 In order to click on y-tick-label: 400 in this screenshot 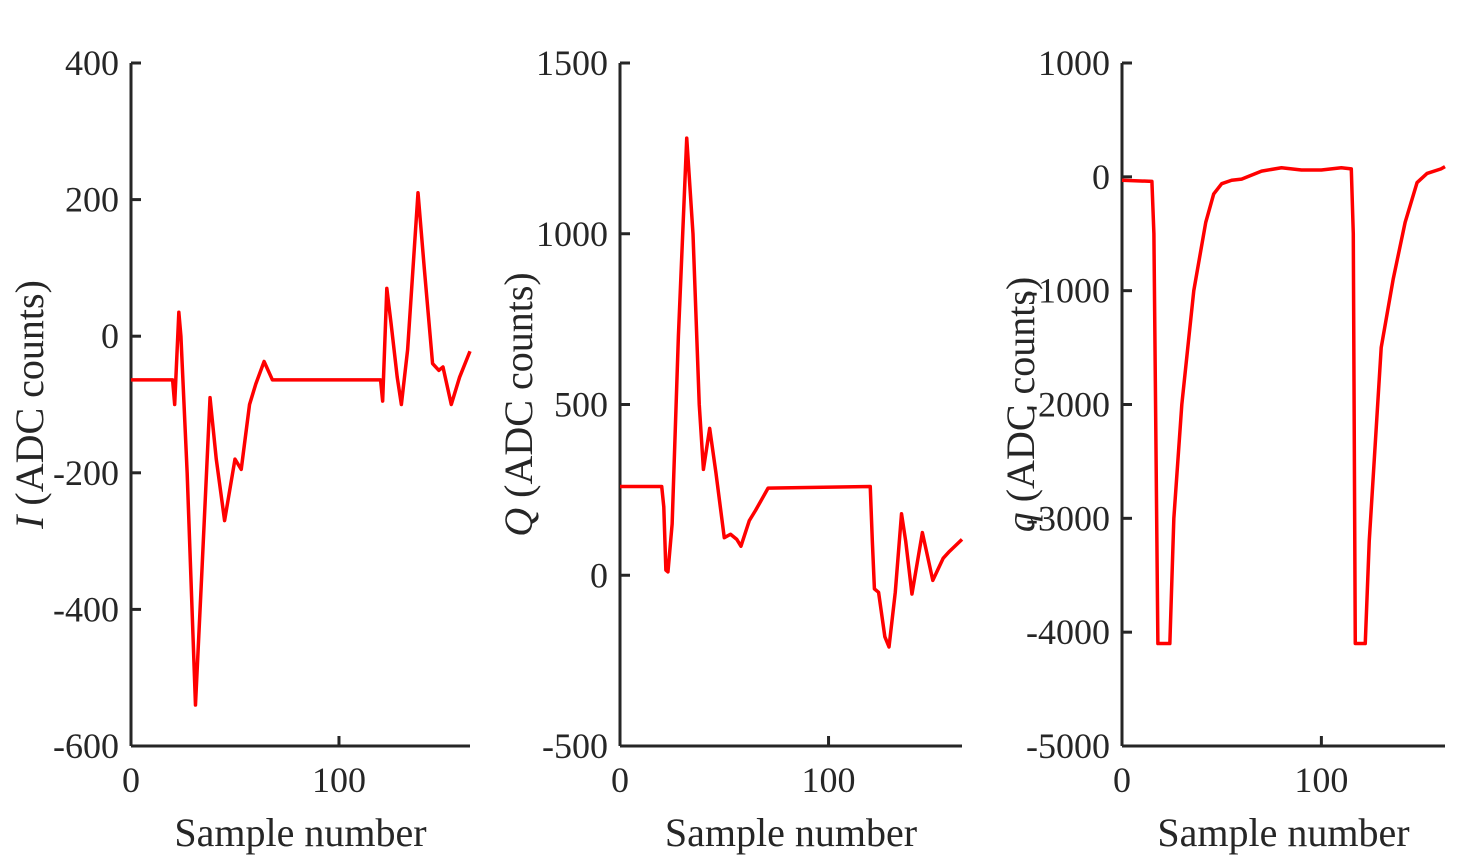, I will do `click(92, 63)`.